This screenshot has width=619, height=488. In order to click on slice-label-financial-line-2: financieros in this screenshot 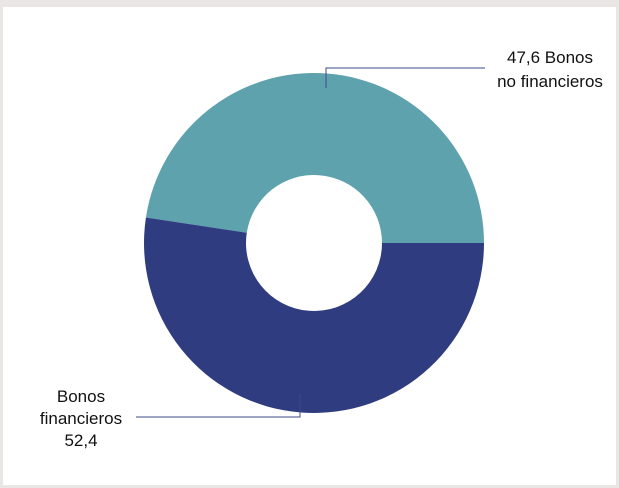, I will do `click(81, 418)`.